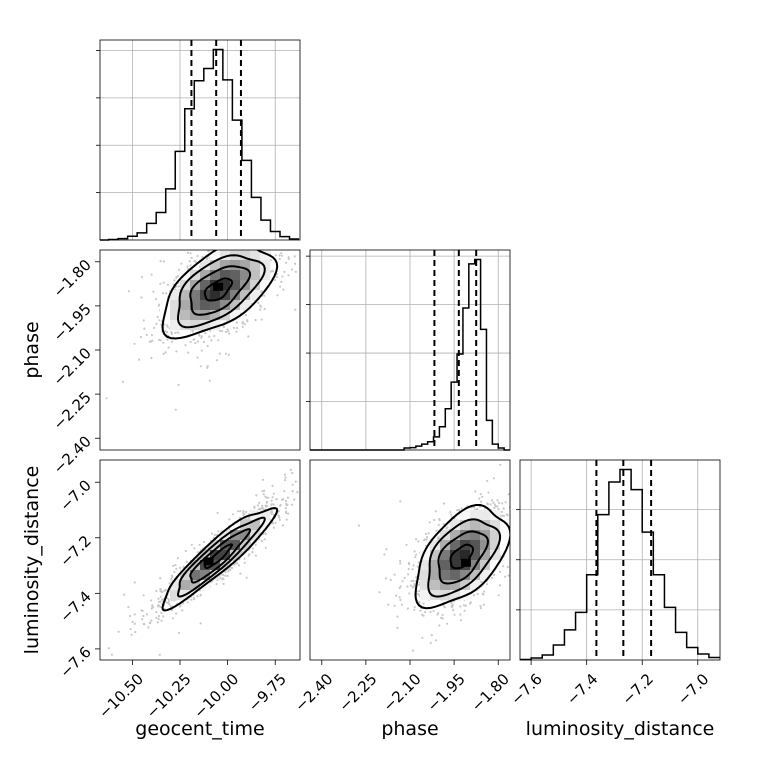  I want to click on y-tick-label: −7.0, so click(75, 495).